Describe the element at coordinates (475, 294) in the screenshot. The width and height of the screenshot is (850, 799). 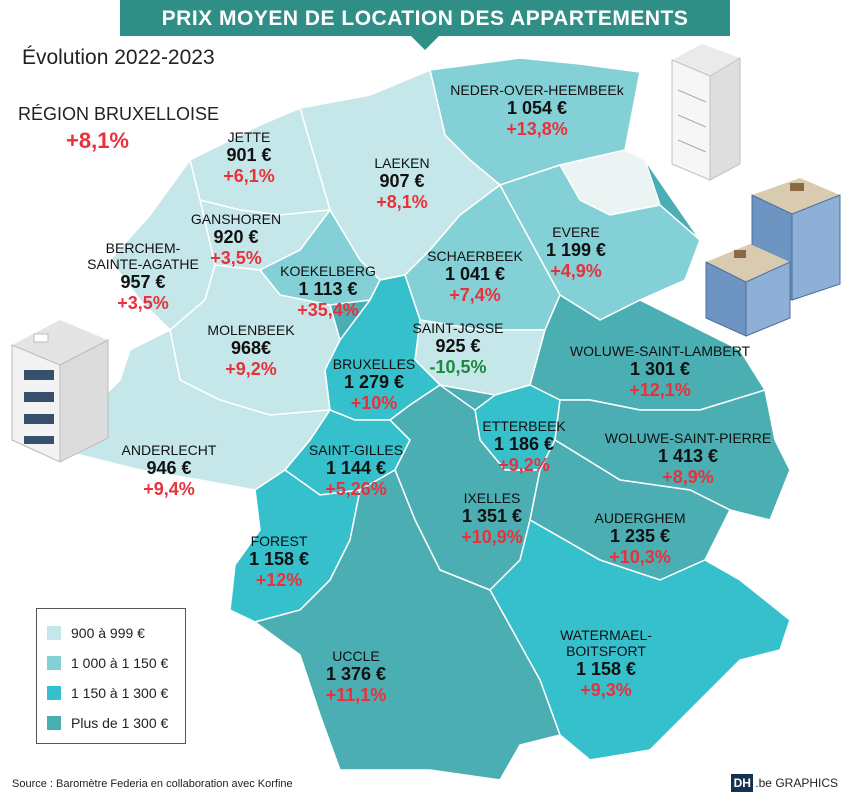
I see `commune-change: +7,4%` at that location.